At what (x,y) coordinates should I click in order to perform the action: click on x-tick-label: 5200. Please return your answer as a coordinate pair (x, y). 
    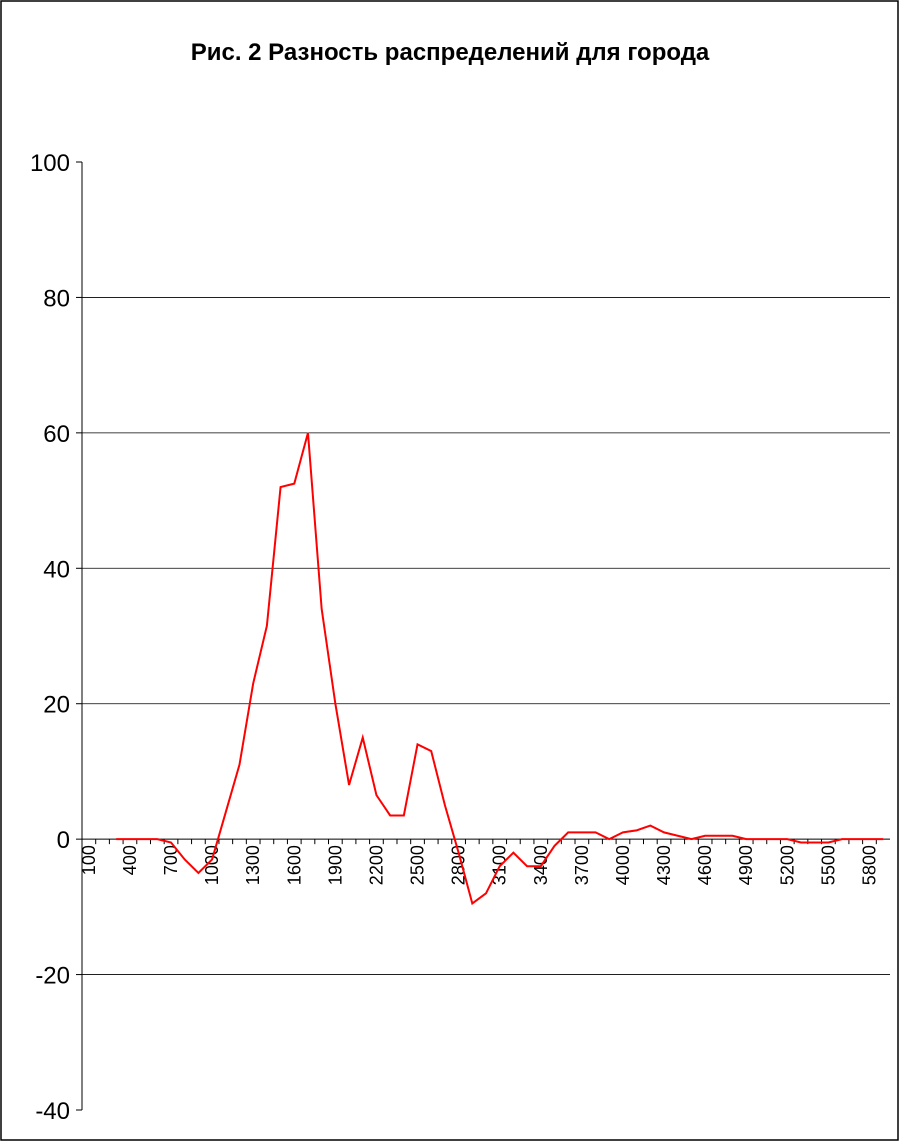
    Looking at the image, I should click on (787, 865).